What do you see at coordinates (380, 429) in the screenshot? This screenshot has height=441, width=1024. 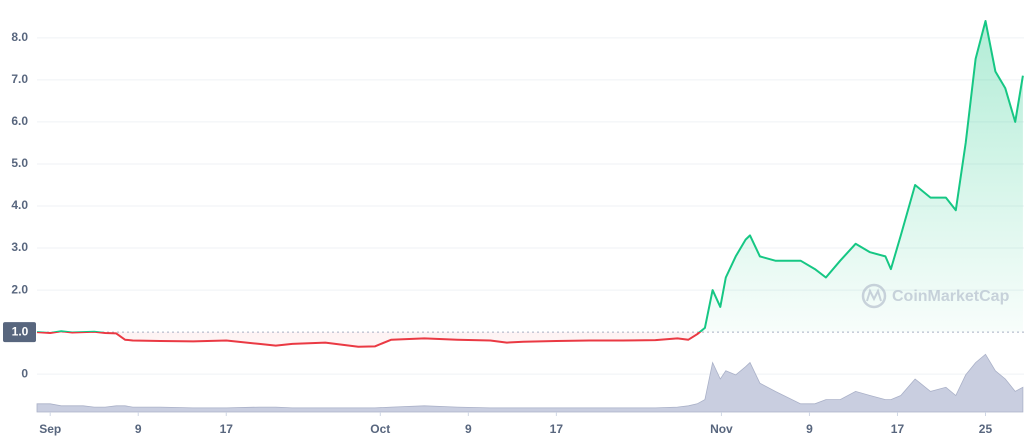 I see `x-tick-label: Oct` at bounding box center [380, 429].